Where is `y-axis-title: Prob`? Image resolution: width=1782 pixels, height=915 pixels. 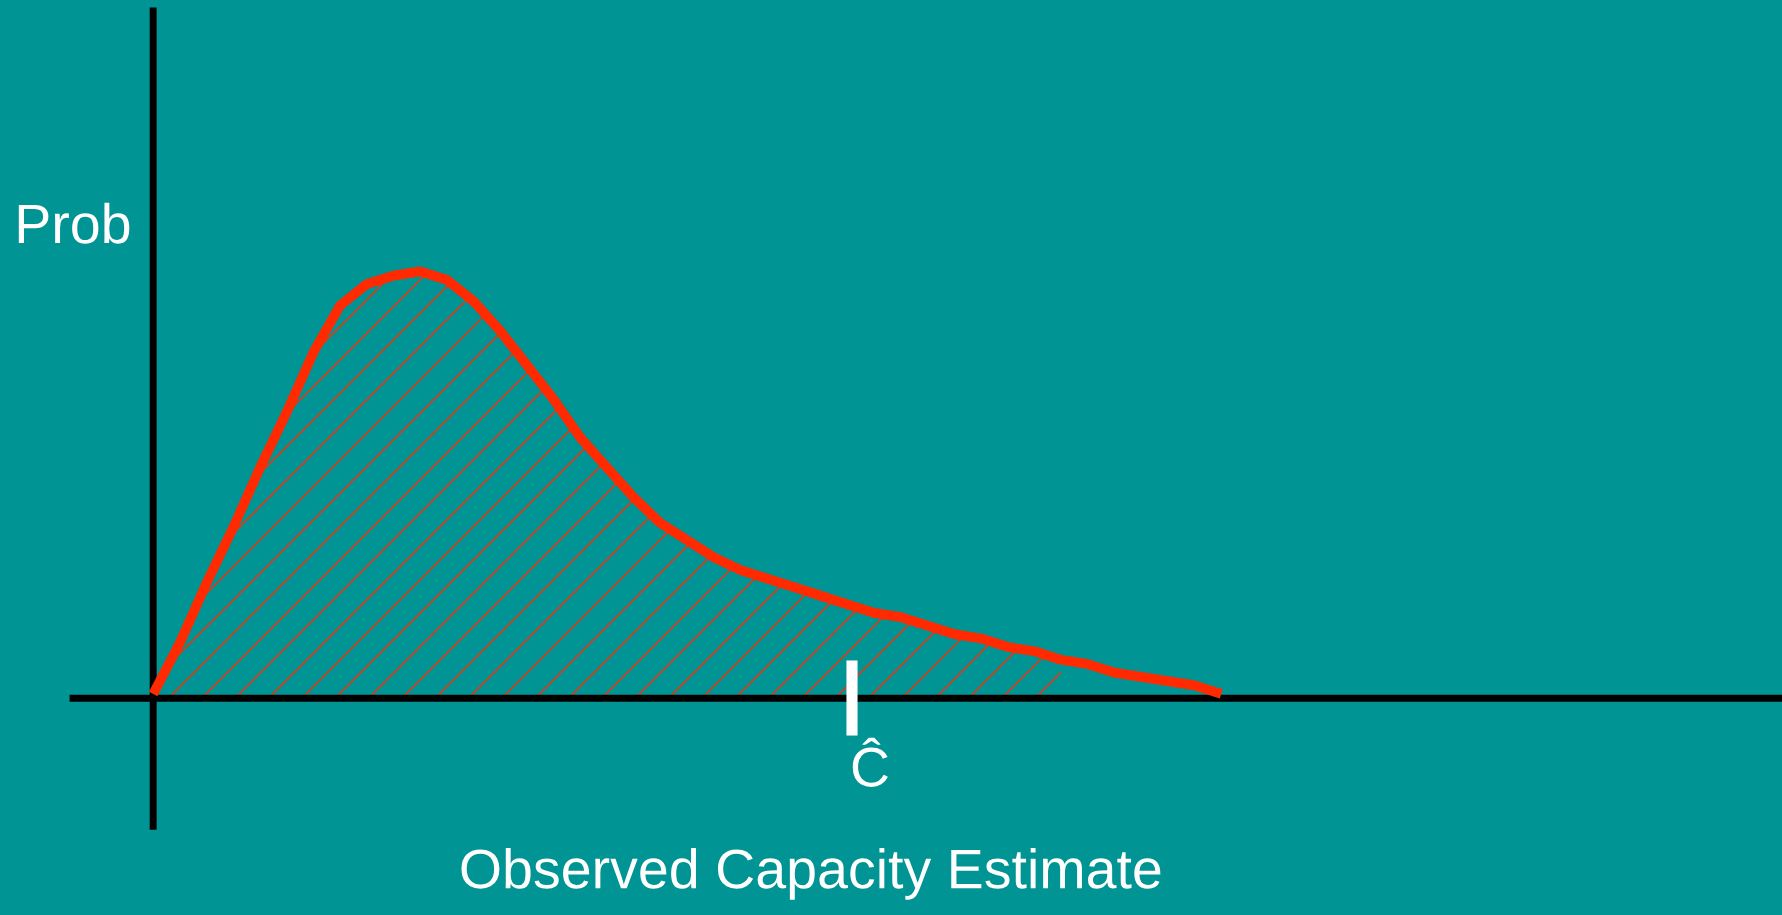 y-axis-title: Prob is located at coordinates (74, 223).